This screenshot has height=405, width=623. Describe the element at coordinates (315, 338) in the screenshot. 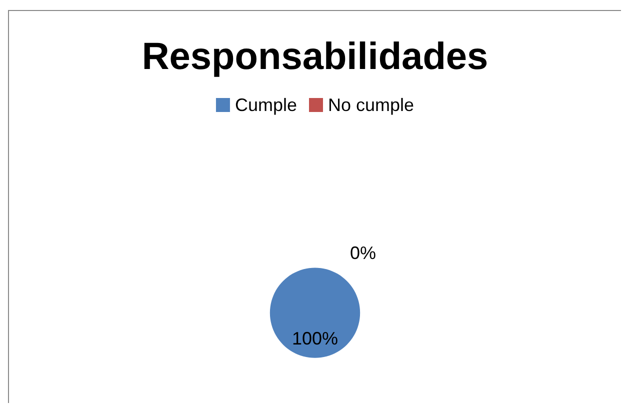

I see `data-label: 100%` at that location.